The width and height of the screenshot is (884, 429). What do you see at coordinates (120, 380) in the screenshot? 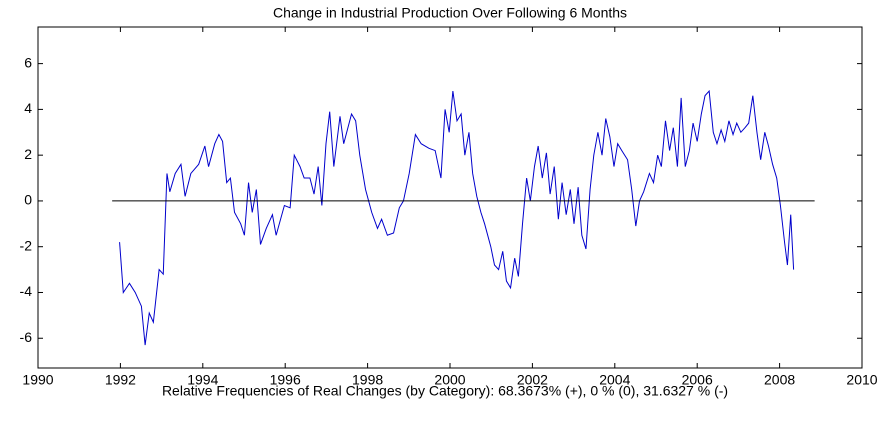
I see `x-tick-label: 1992` at bounding box center [120, 380].